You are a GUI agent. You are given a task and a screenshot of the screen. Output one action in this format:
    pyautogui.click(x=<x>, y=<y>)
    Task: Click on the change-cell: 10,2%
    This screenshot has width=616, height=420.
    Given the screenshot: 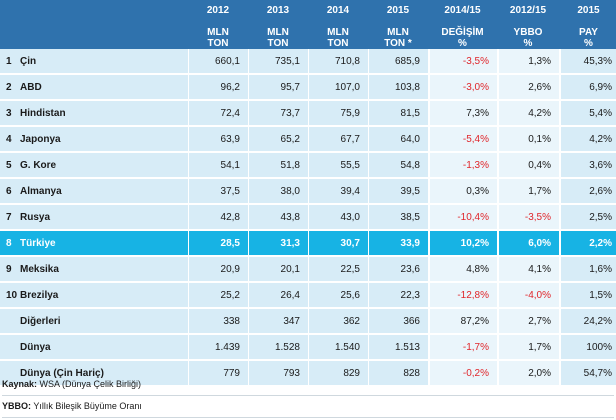 What is the action you would take?
    pyautogui.click(x=462, y=244)
    